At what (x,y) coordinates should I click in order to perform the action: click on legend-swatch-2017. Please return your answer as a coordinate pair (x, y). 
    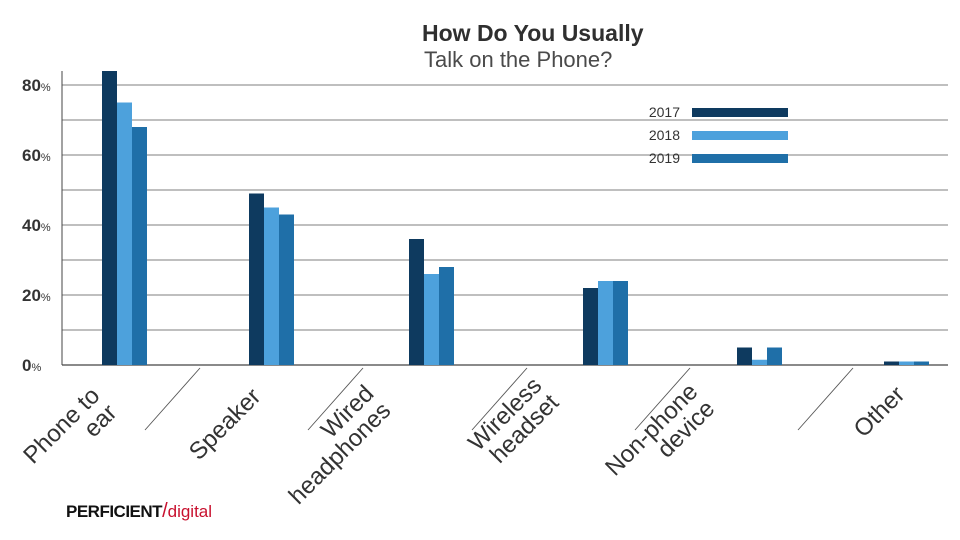
    Looking at the image, I should click on (740, 112).